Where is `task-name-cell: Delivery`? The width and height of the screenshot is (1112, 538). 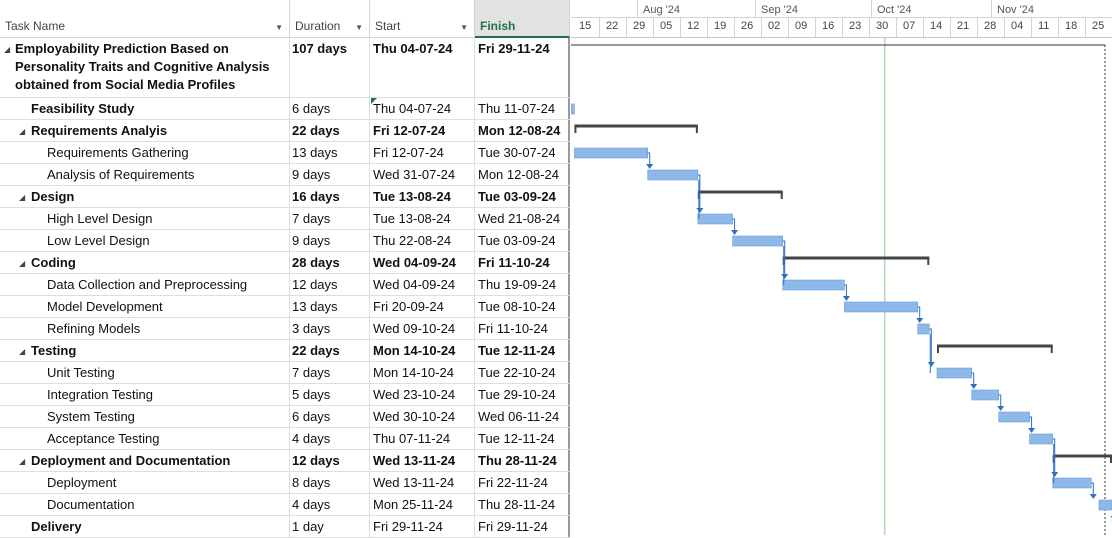 task-name-cell: Delivery is located at coordinates (145, 526).